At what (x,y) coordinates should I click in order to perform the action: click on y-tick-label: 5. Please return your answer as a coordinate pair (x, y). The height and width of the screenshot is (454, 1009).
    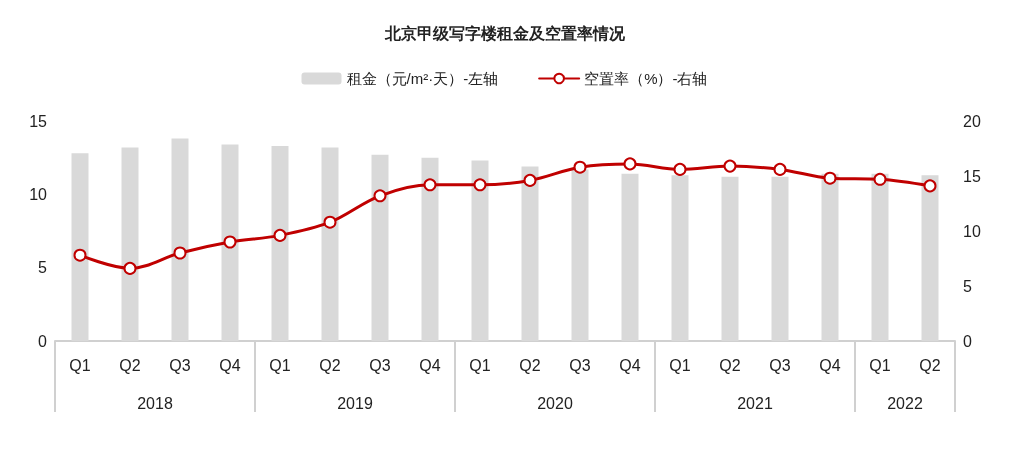
    Looking at the image, I should click on (43, 268).